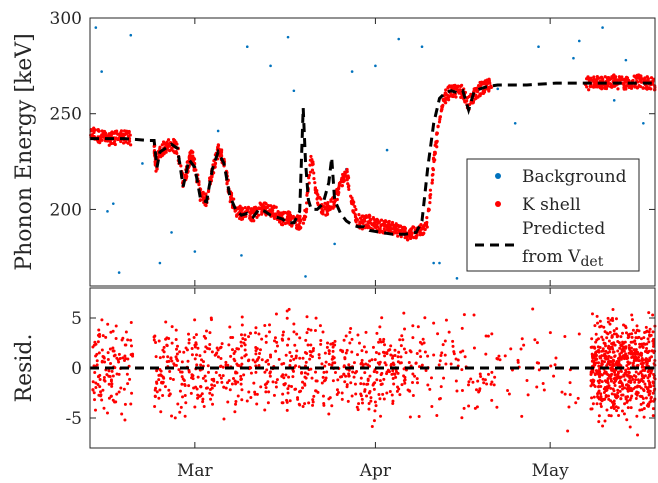  I want to click on residual-y-tick-label: 5, so click(76, 319).